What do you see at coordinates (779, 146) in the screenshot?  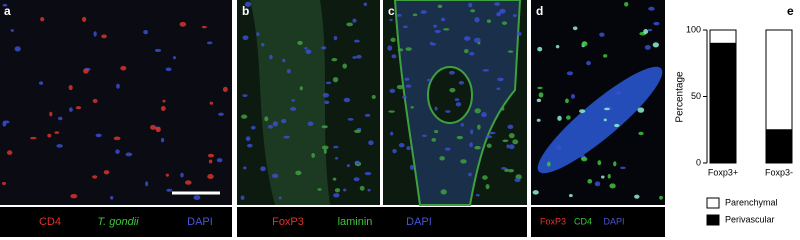 I see `bar-segment` at bounding box center [779, 146].